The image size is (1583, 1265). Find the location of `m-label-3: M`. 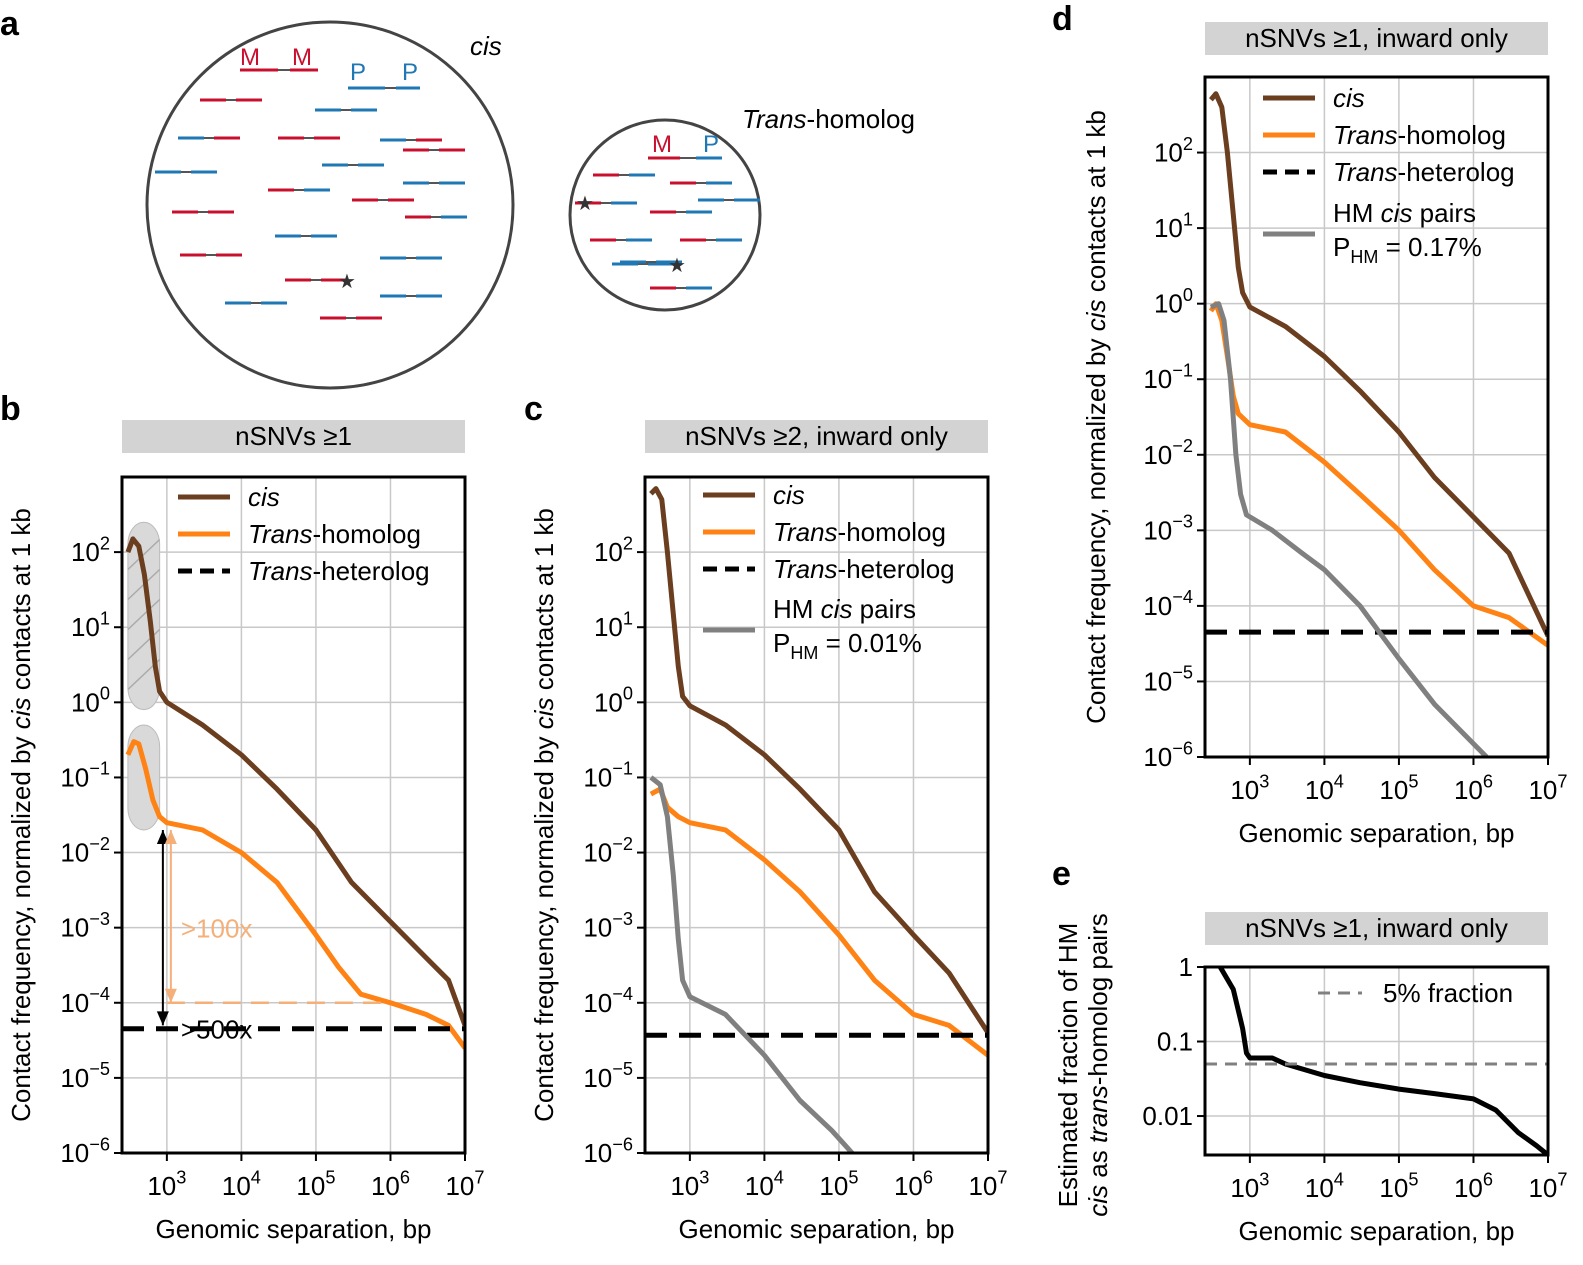

m-label-3: M is located at coordinates (662, 144).